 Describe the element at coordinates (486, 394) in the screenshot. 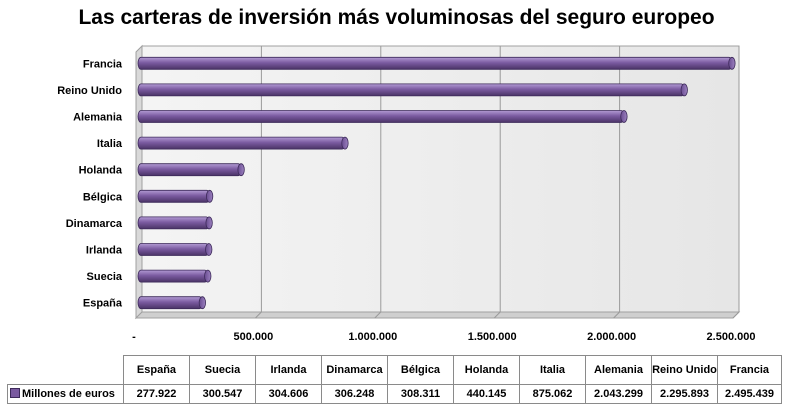

I see `table-value-cell: 440.145` at that location.